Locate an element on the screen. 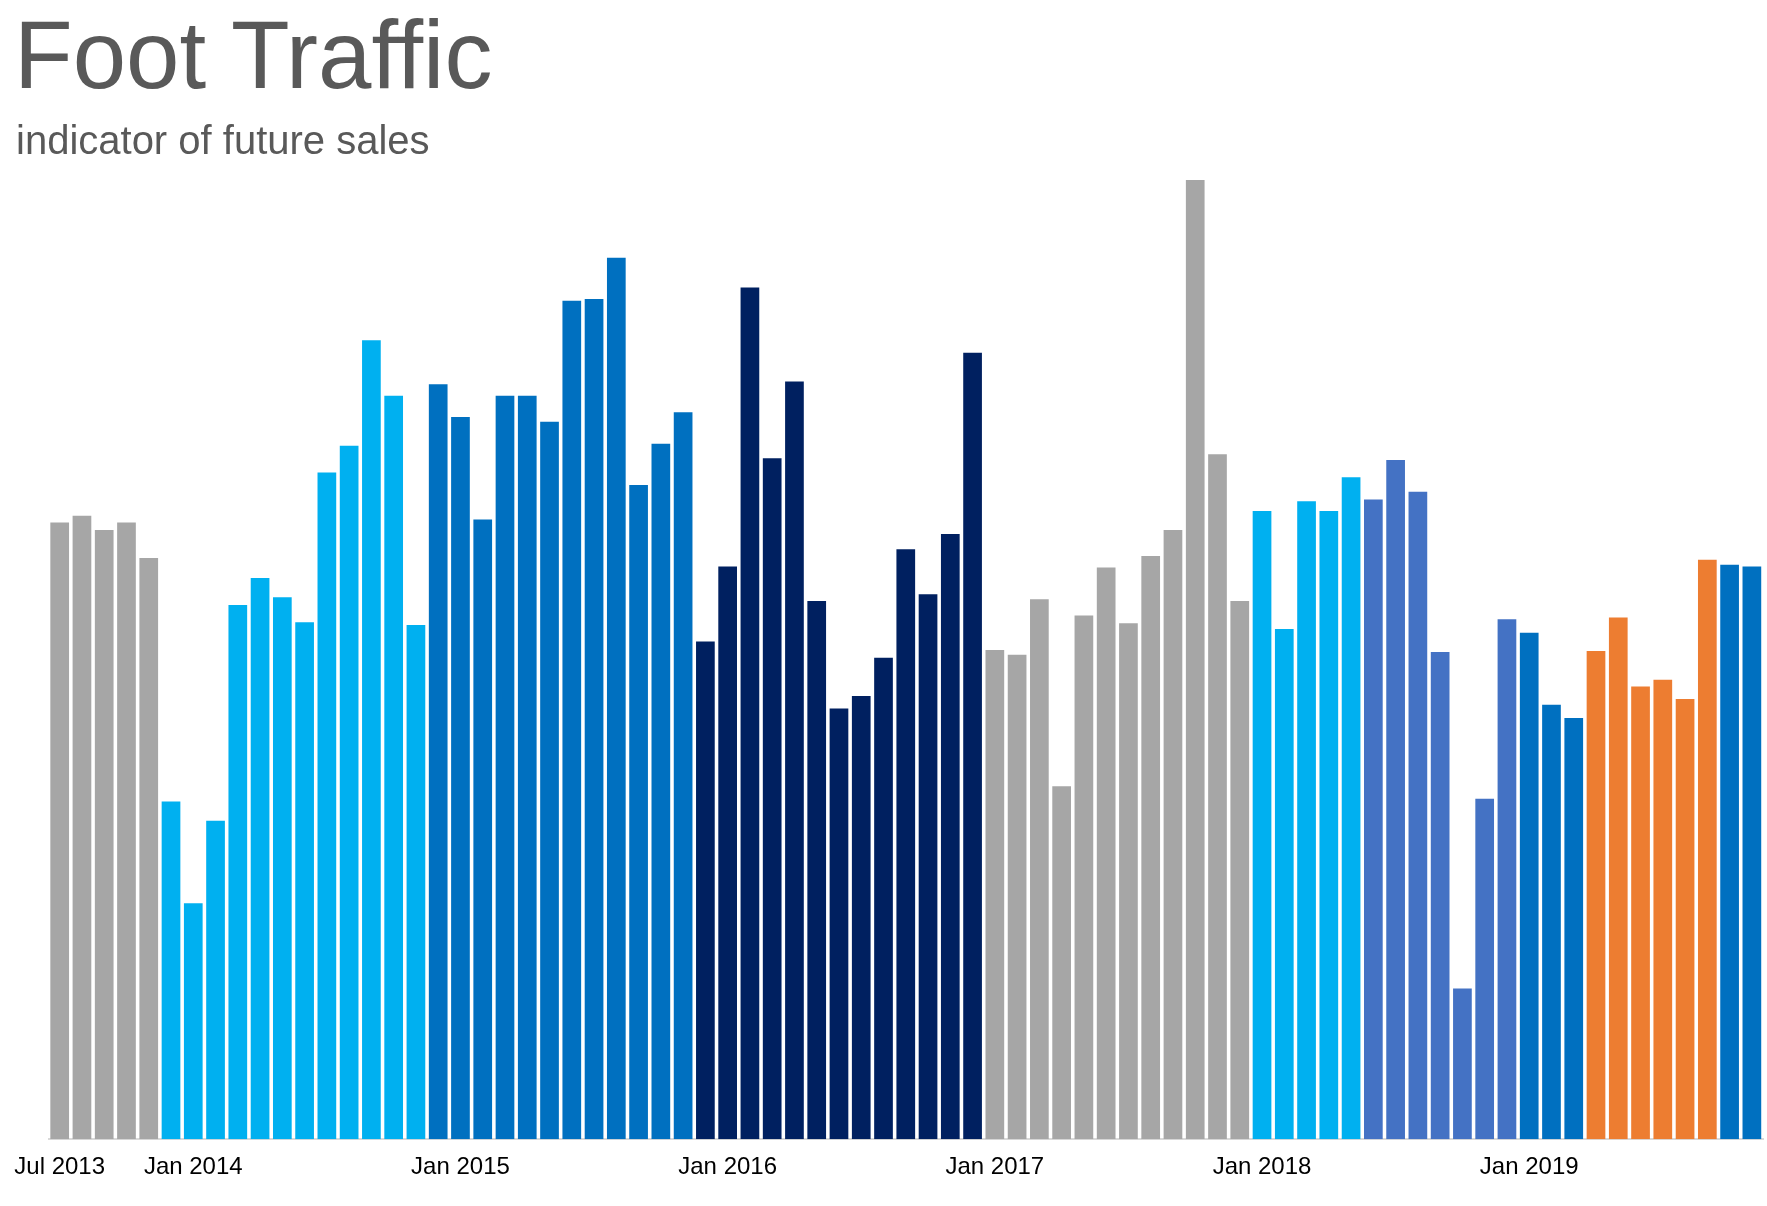 This screenshot has height=1206, width=1767. x-tick-label: Jan 2019 is located at coordinates (1529, 1166).